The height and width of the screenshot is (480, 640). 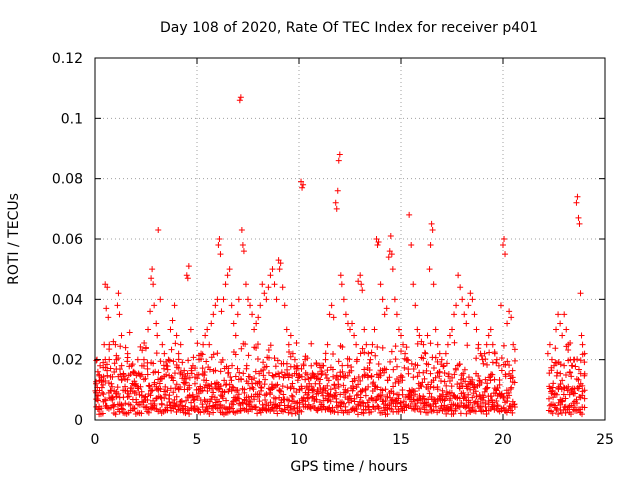 I want to click on x-axis-label: GPS time / hours, so click(x=348, y=467).